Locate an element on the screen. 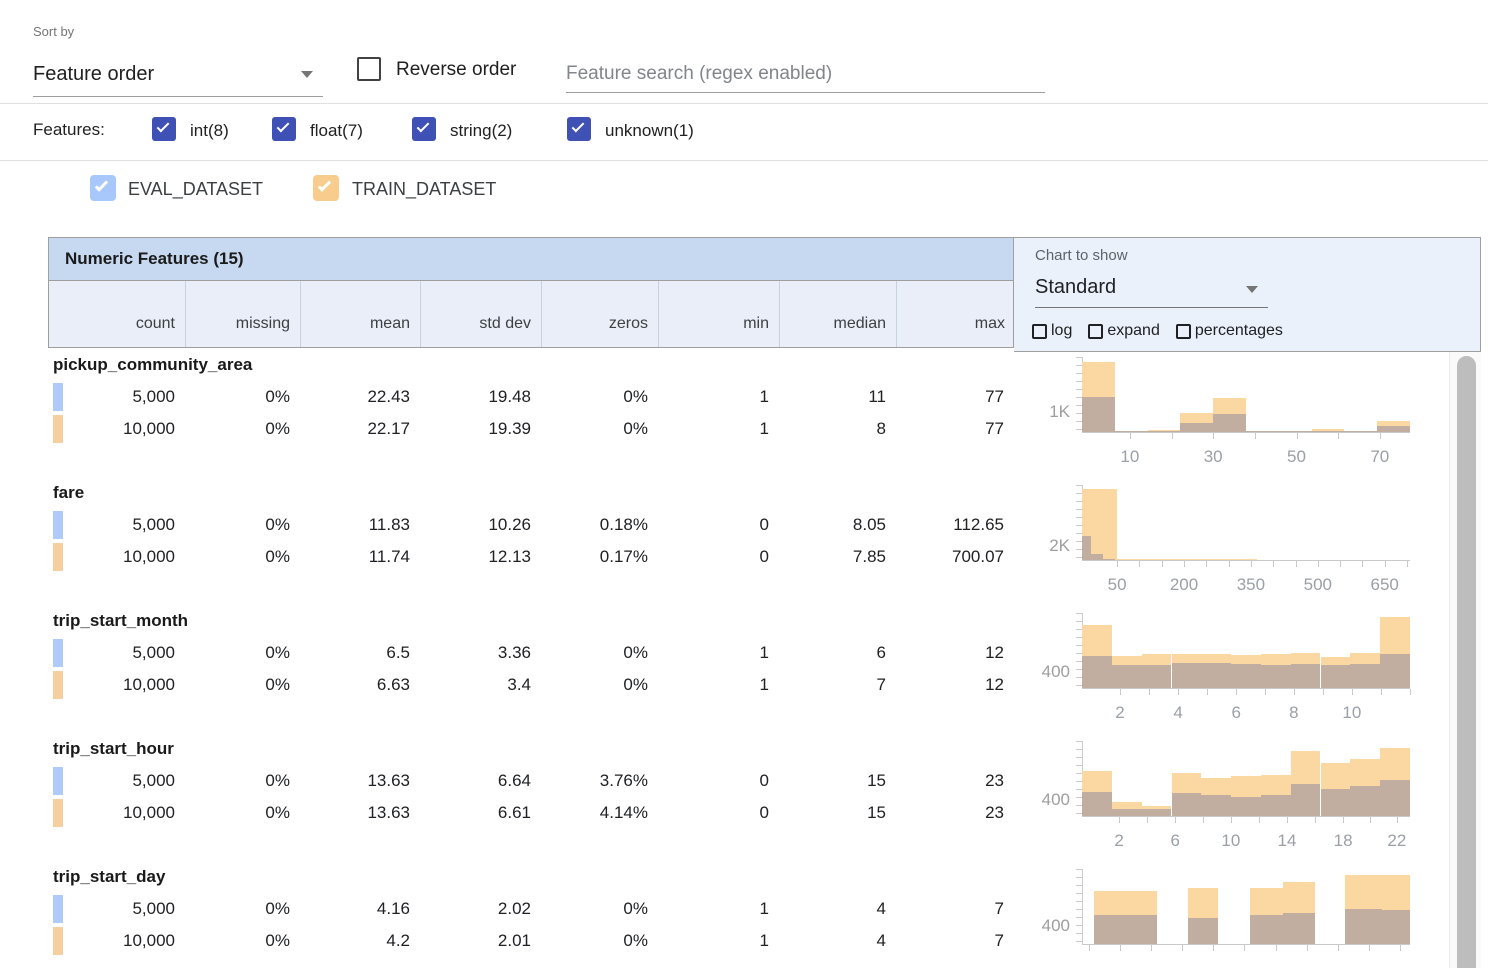 This screenshot has width=1488, height=968. y-axis-label: 2K is located at coordinates (1059, 545).